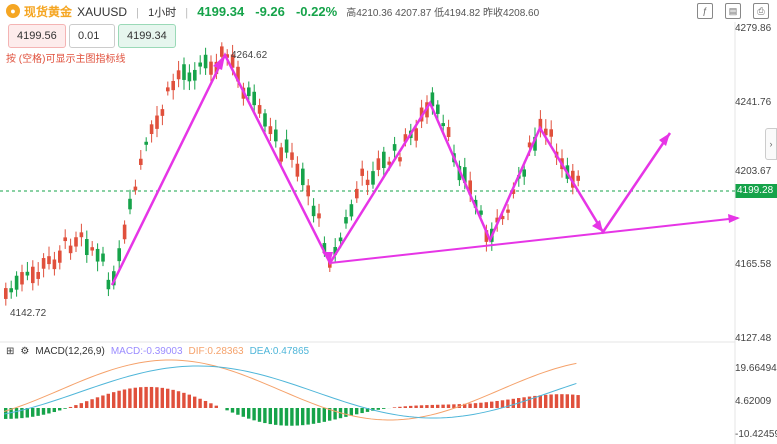 The height and width of the screenshot is (444, 777). Describe the element at coordinates (664, 139) in the screenshot. I see `arrowhead` at that location.